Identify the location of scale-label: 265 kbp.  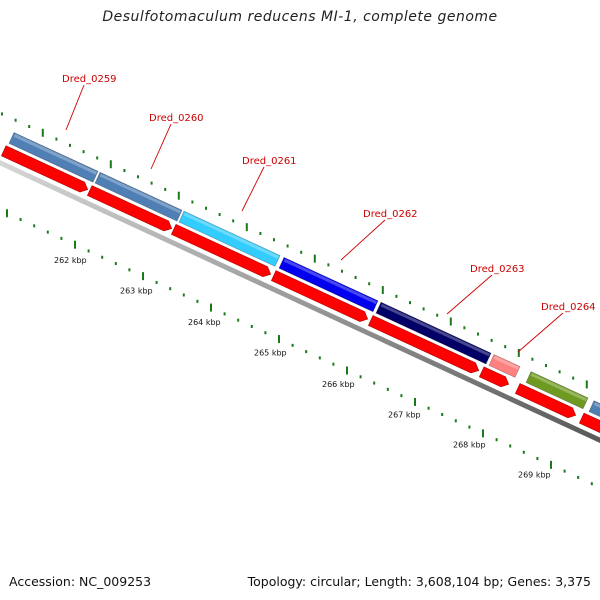
(270, 352).